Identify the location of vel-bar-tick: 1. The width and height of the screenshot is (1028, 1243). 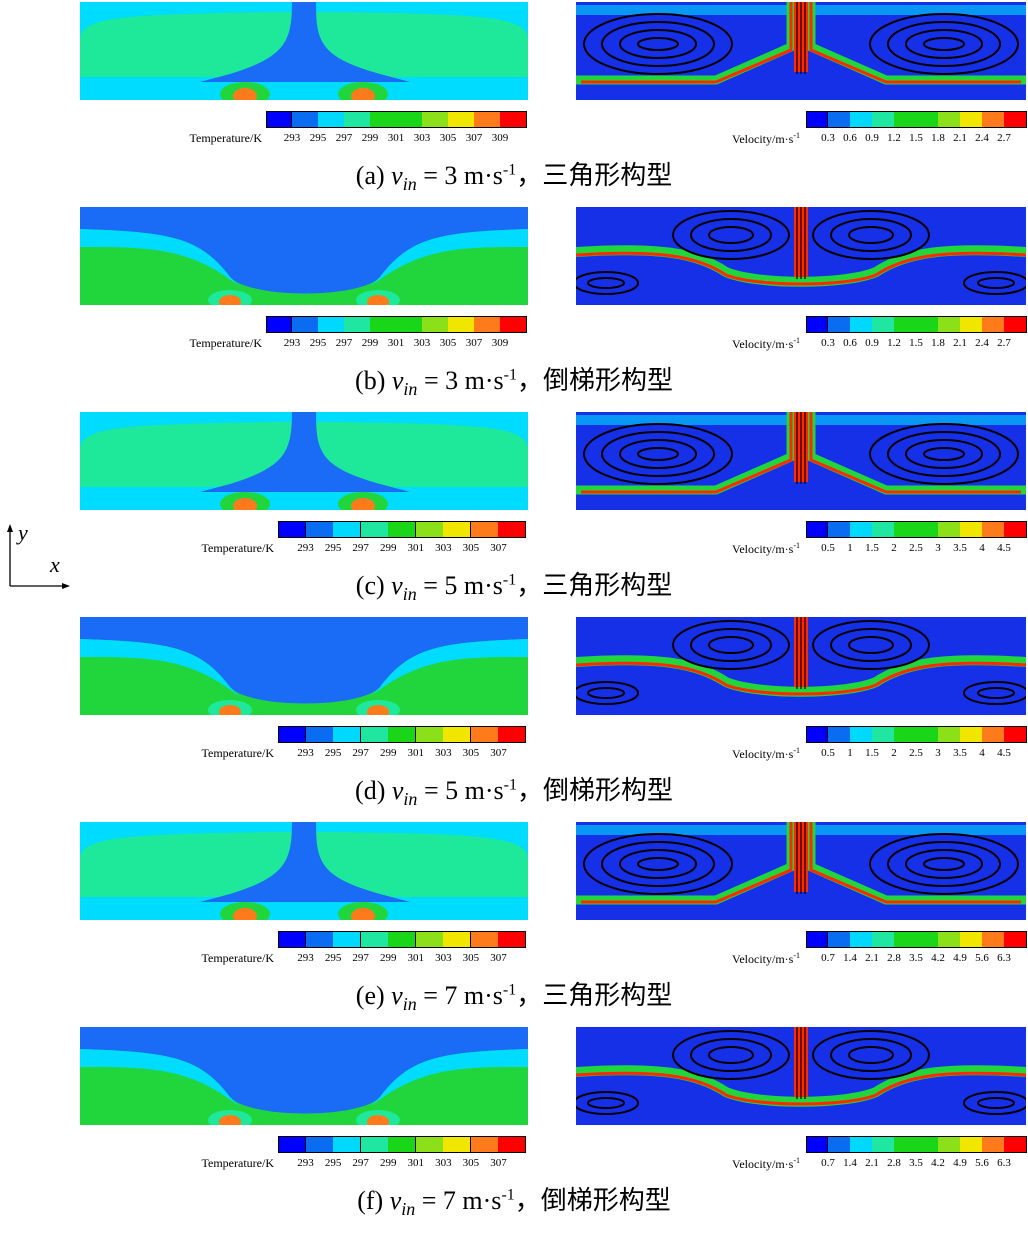
(850, 753).